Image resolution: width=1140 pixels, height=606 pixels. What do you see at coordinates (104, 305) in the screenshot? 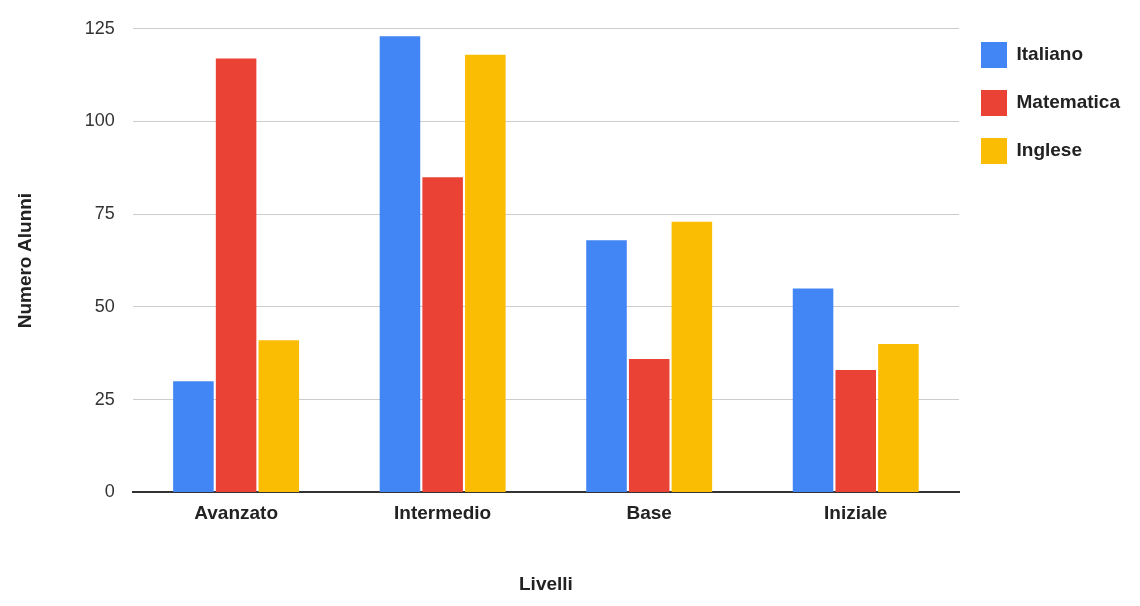
I see `y-tick-label: 50` at bounding box center [104, 305].